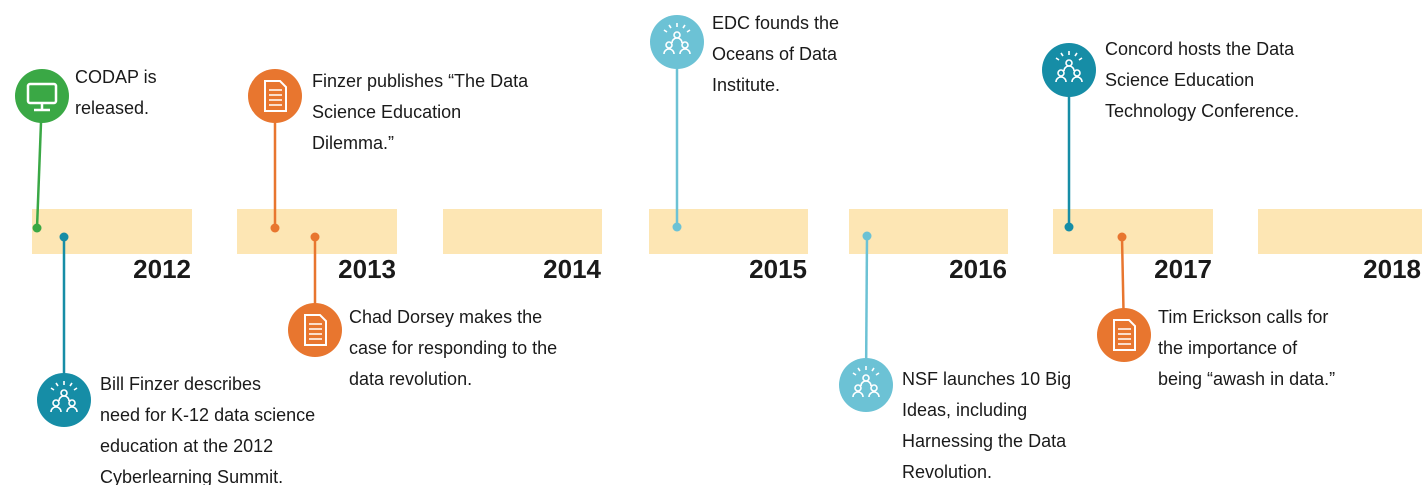  I want to click on event-text: need for K-12 data science, so click(207, 415).